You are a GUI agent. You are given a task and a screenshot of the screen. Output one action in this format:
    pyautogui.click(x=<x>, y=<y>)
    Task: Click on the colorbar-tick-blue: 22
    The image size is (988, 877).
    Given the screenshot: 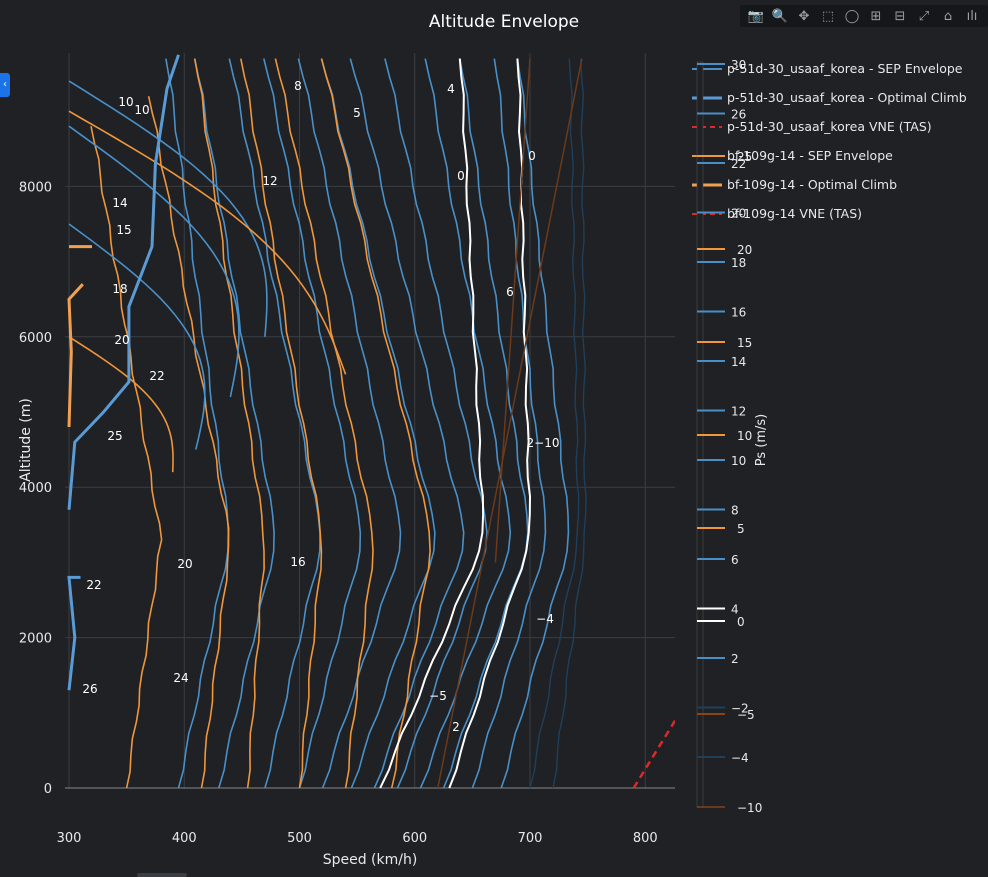 What is the action you would take?
    pyautogui.click(x=738, y=164)
    